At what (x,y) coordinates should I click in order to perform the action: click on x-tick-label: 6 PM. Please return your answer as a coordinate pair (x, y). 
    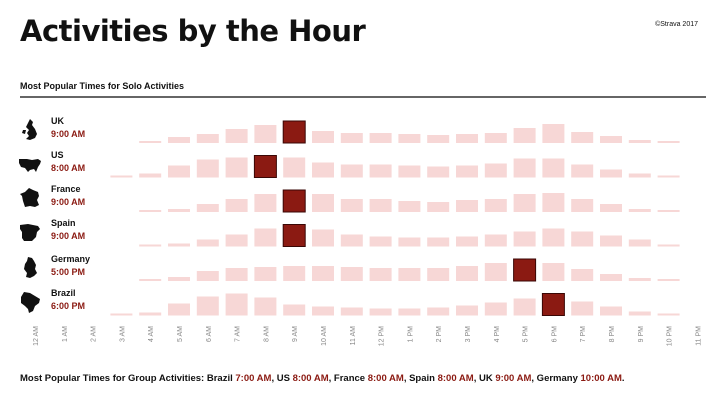
    Looking at the image, I should click on (554, 334).